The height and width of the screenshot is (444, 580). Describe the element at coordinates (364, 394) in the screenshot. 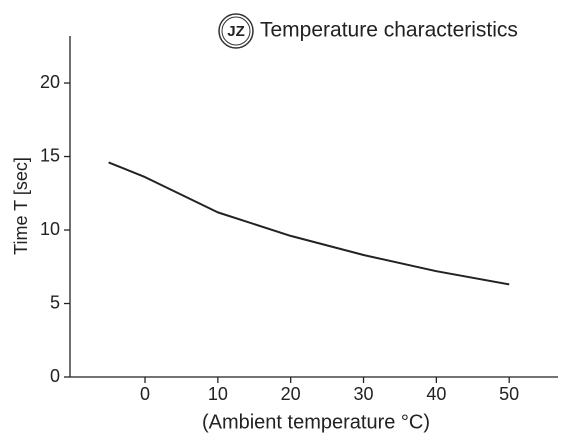

I see `x-tick-label: 30` at that location.